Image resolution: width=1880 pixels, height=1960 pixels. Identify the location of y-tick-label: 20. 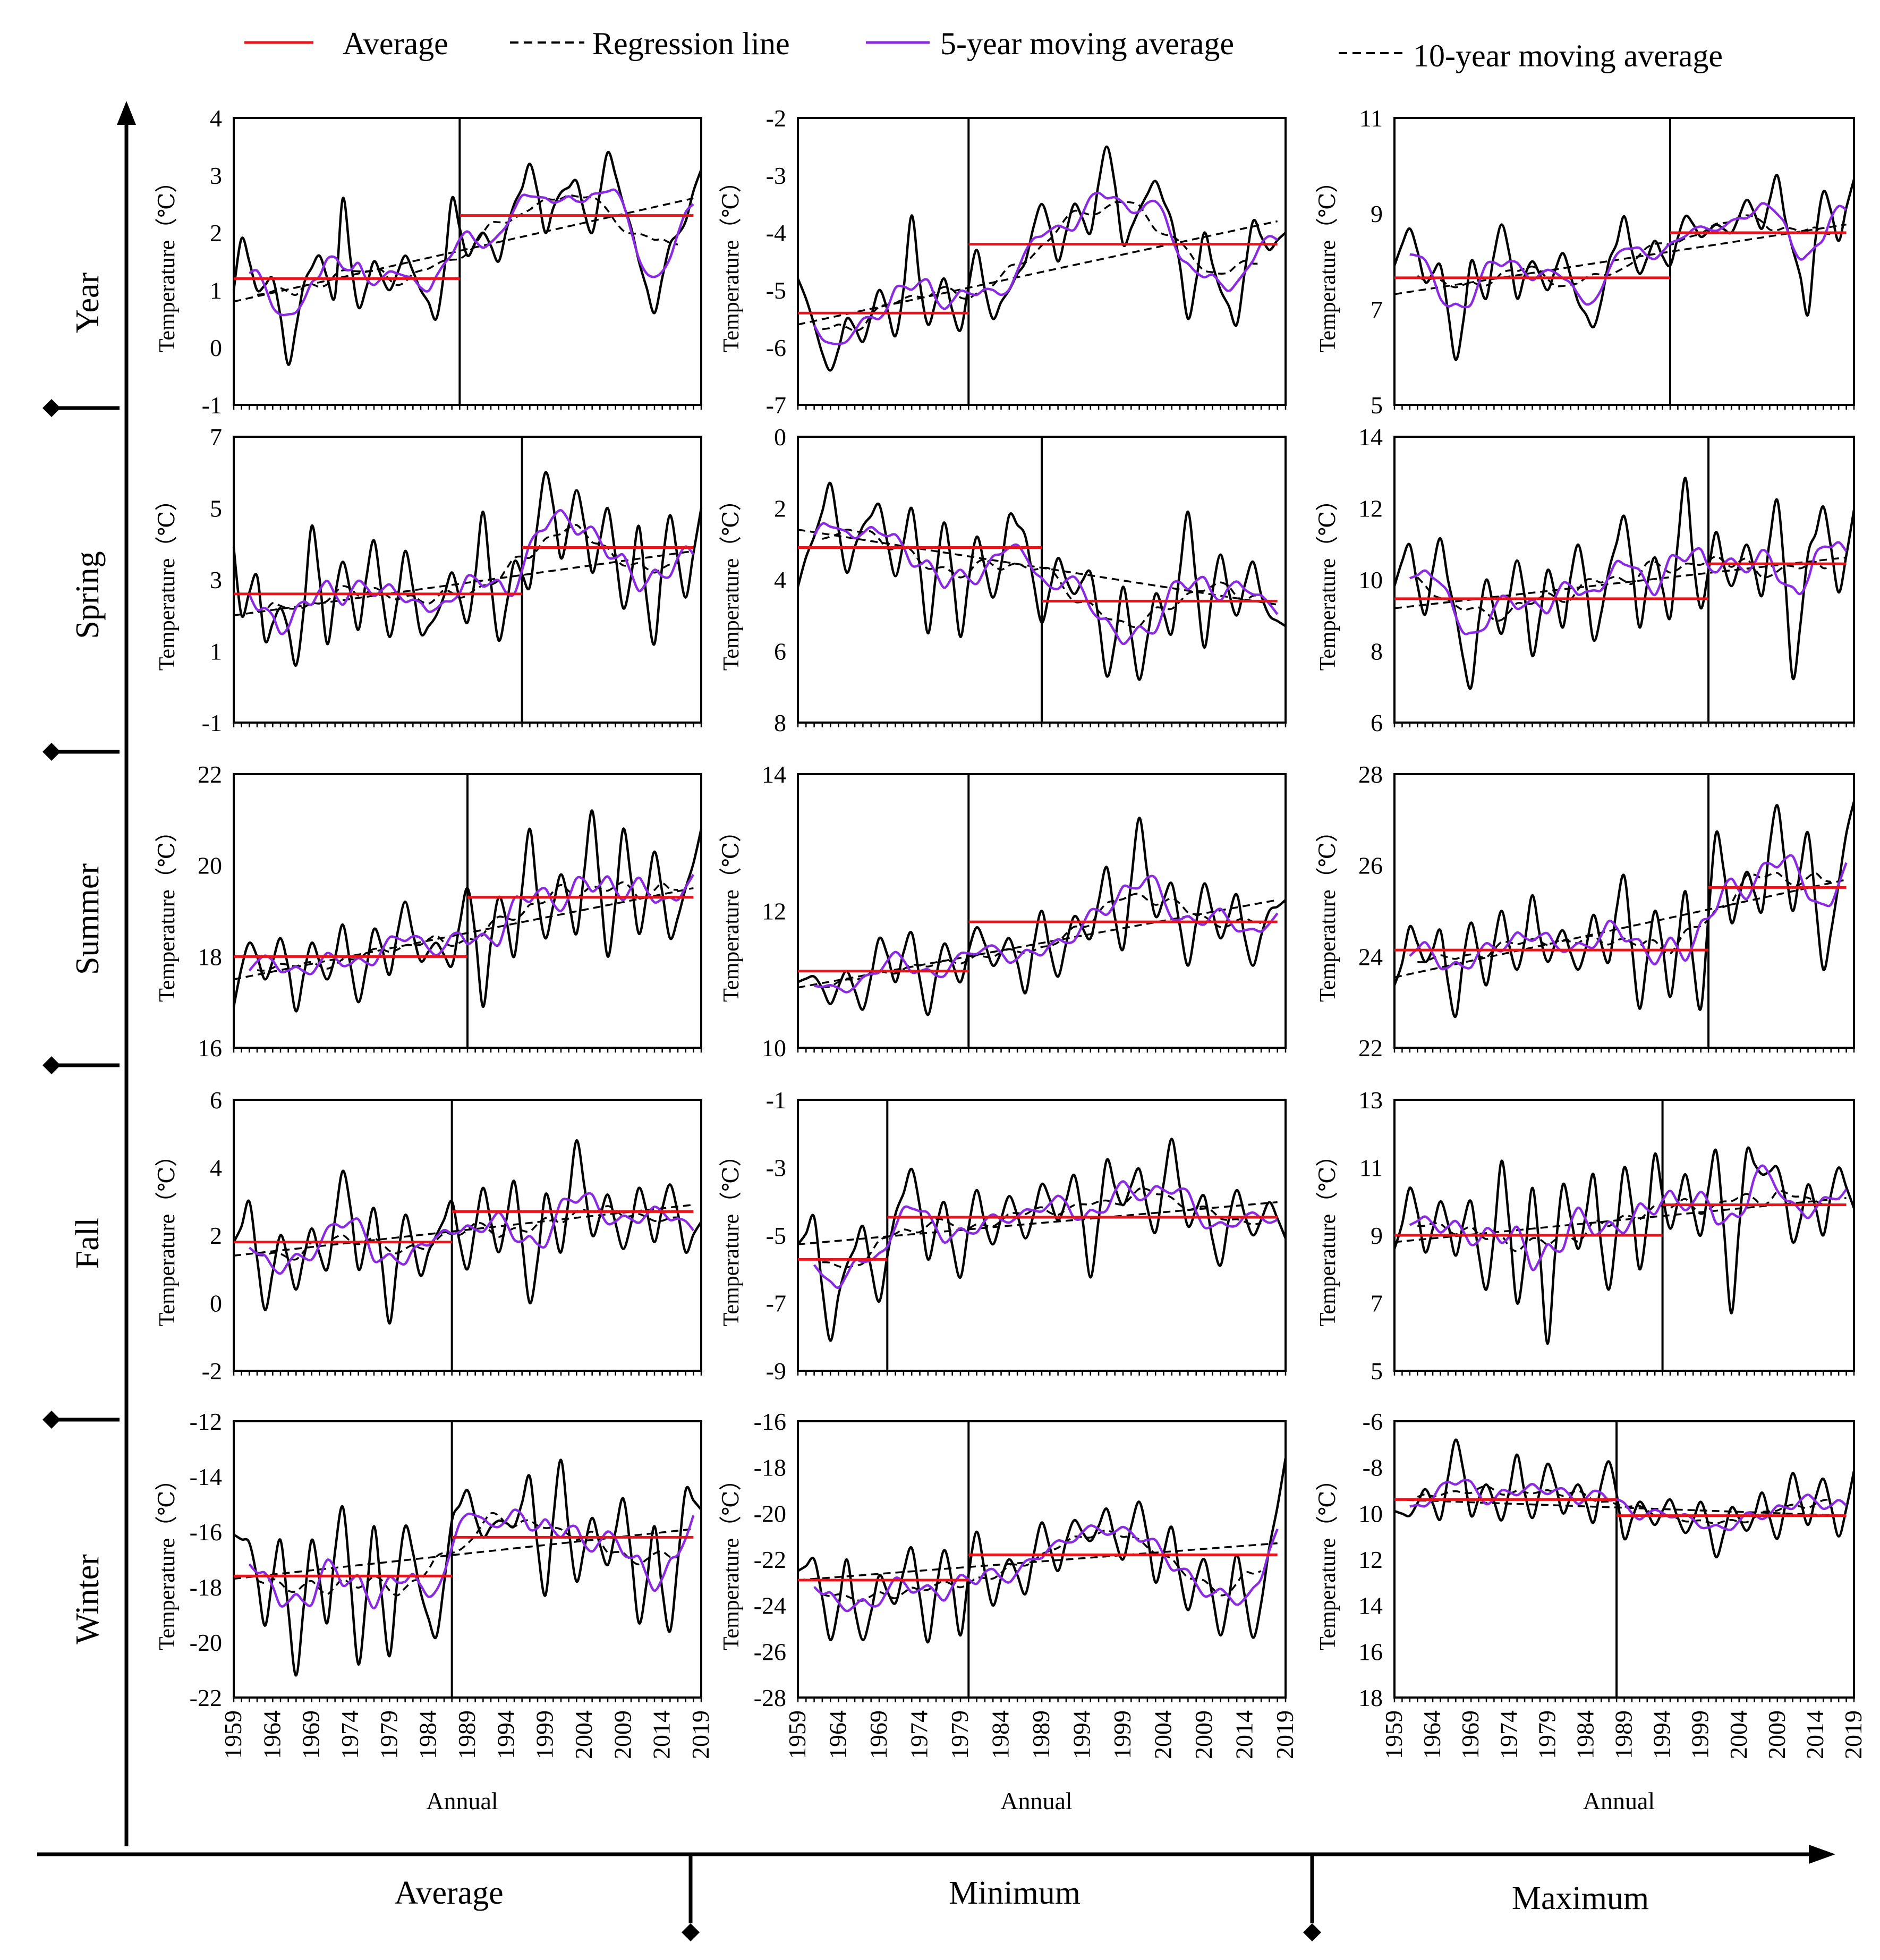
(210, 865).